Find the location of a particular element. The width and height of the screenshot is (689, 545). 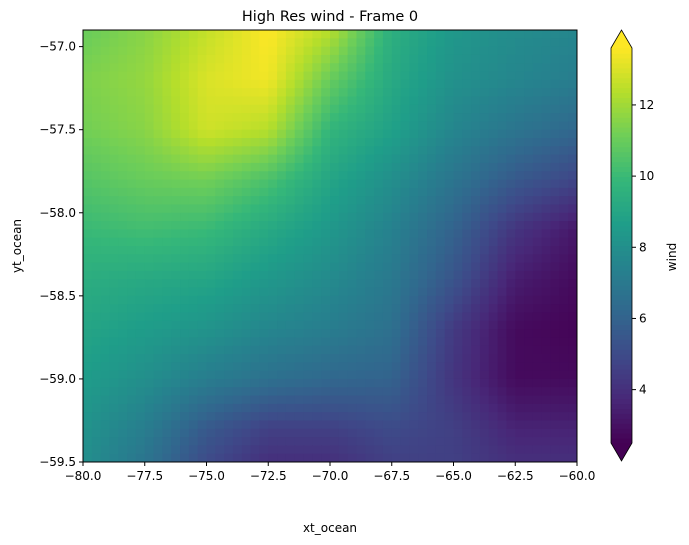

x-tick-label: −80.0 is located at coordinates (83, 476).